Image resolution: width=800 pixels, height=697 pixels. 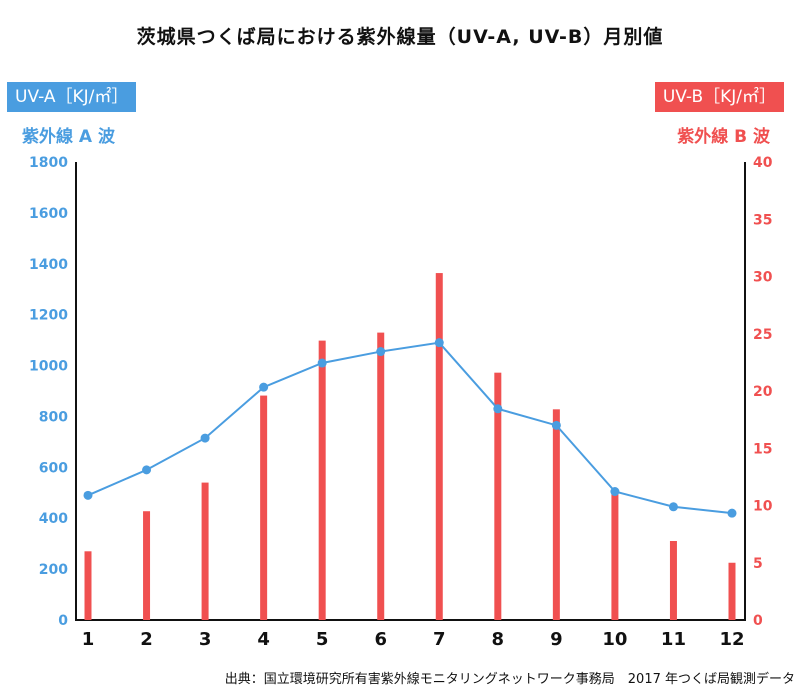 I want to click on right-axis-unit-badge: UV-B［KJ/㎡］, so click(x=719, y=97).